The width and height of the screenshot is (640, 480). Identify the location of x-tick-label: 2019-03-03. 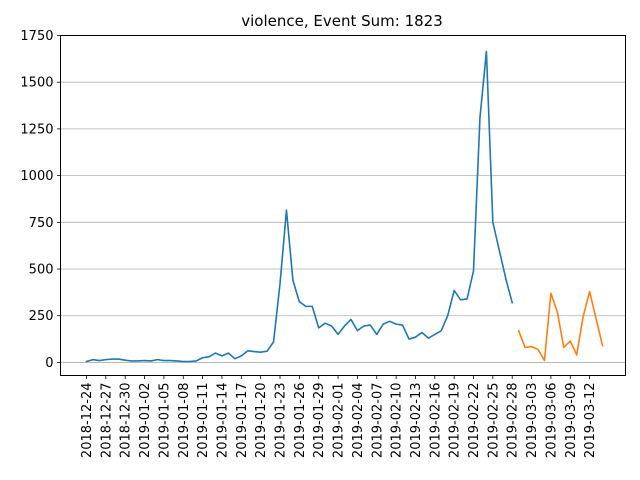
(532, 421).